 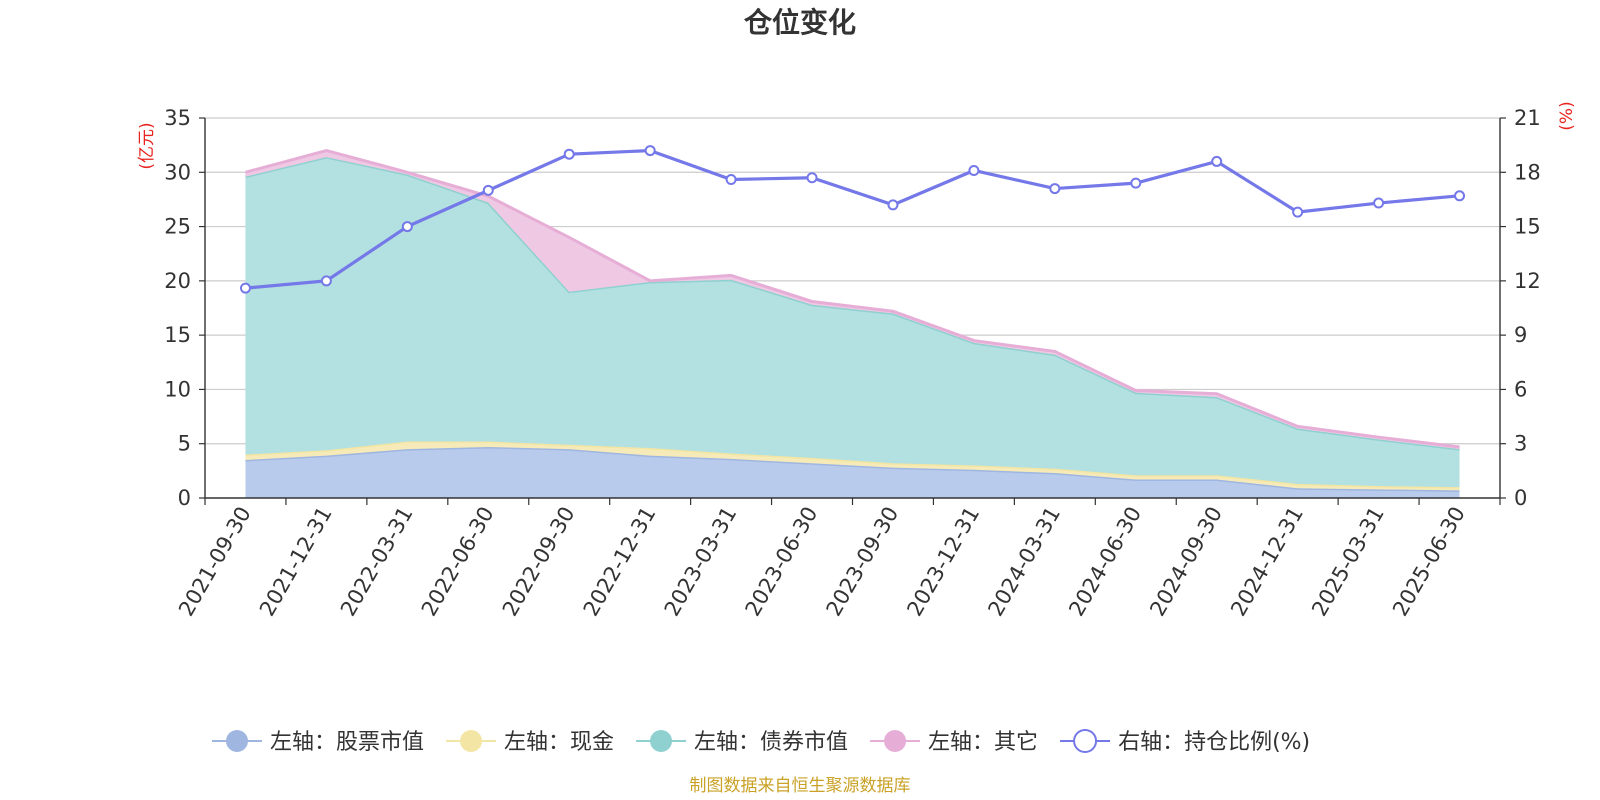 I want to click on area-左轴：现金, so click(x=852, y=466).